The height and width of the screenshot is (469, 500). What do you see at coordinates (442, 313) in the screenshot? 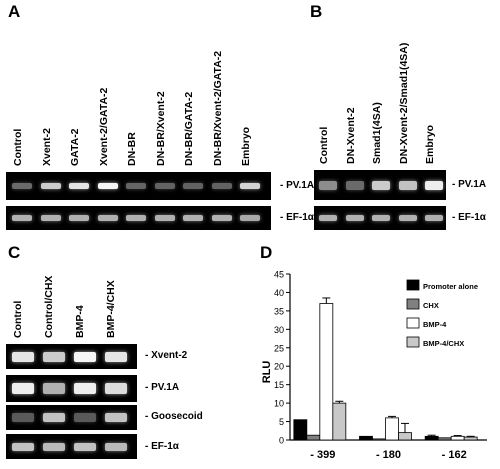
I see `chart-legend: Promoter alone CHX BMP-4 BMP-4/CHX` at bounding box center [442, 313].